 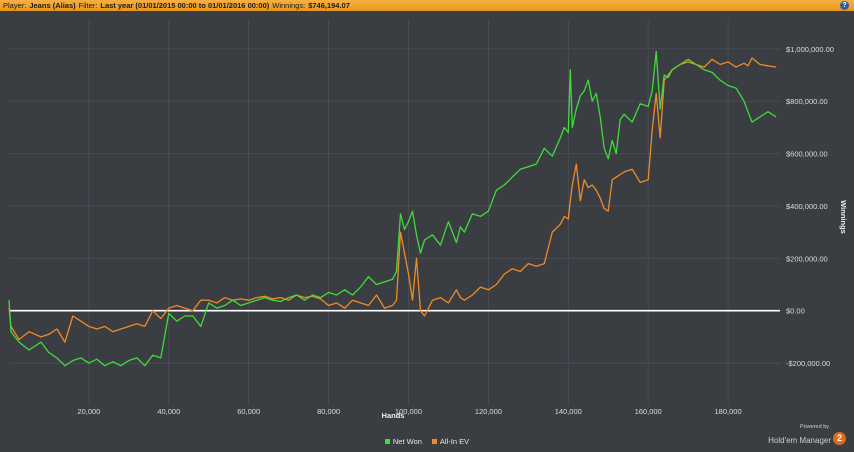 I want to click on player-label: Player:, so click(x=15, y=5).